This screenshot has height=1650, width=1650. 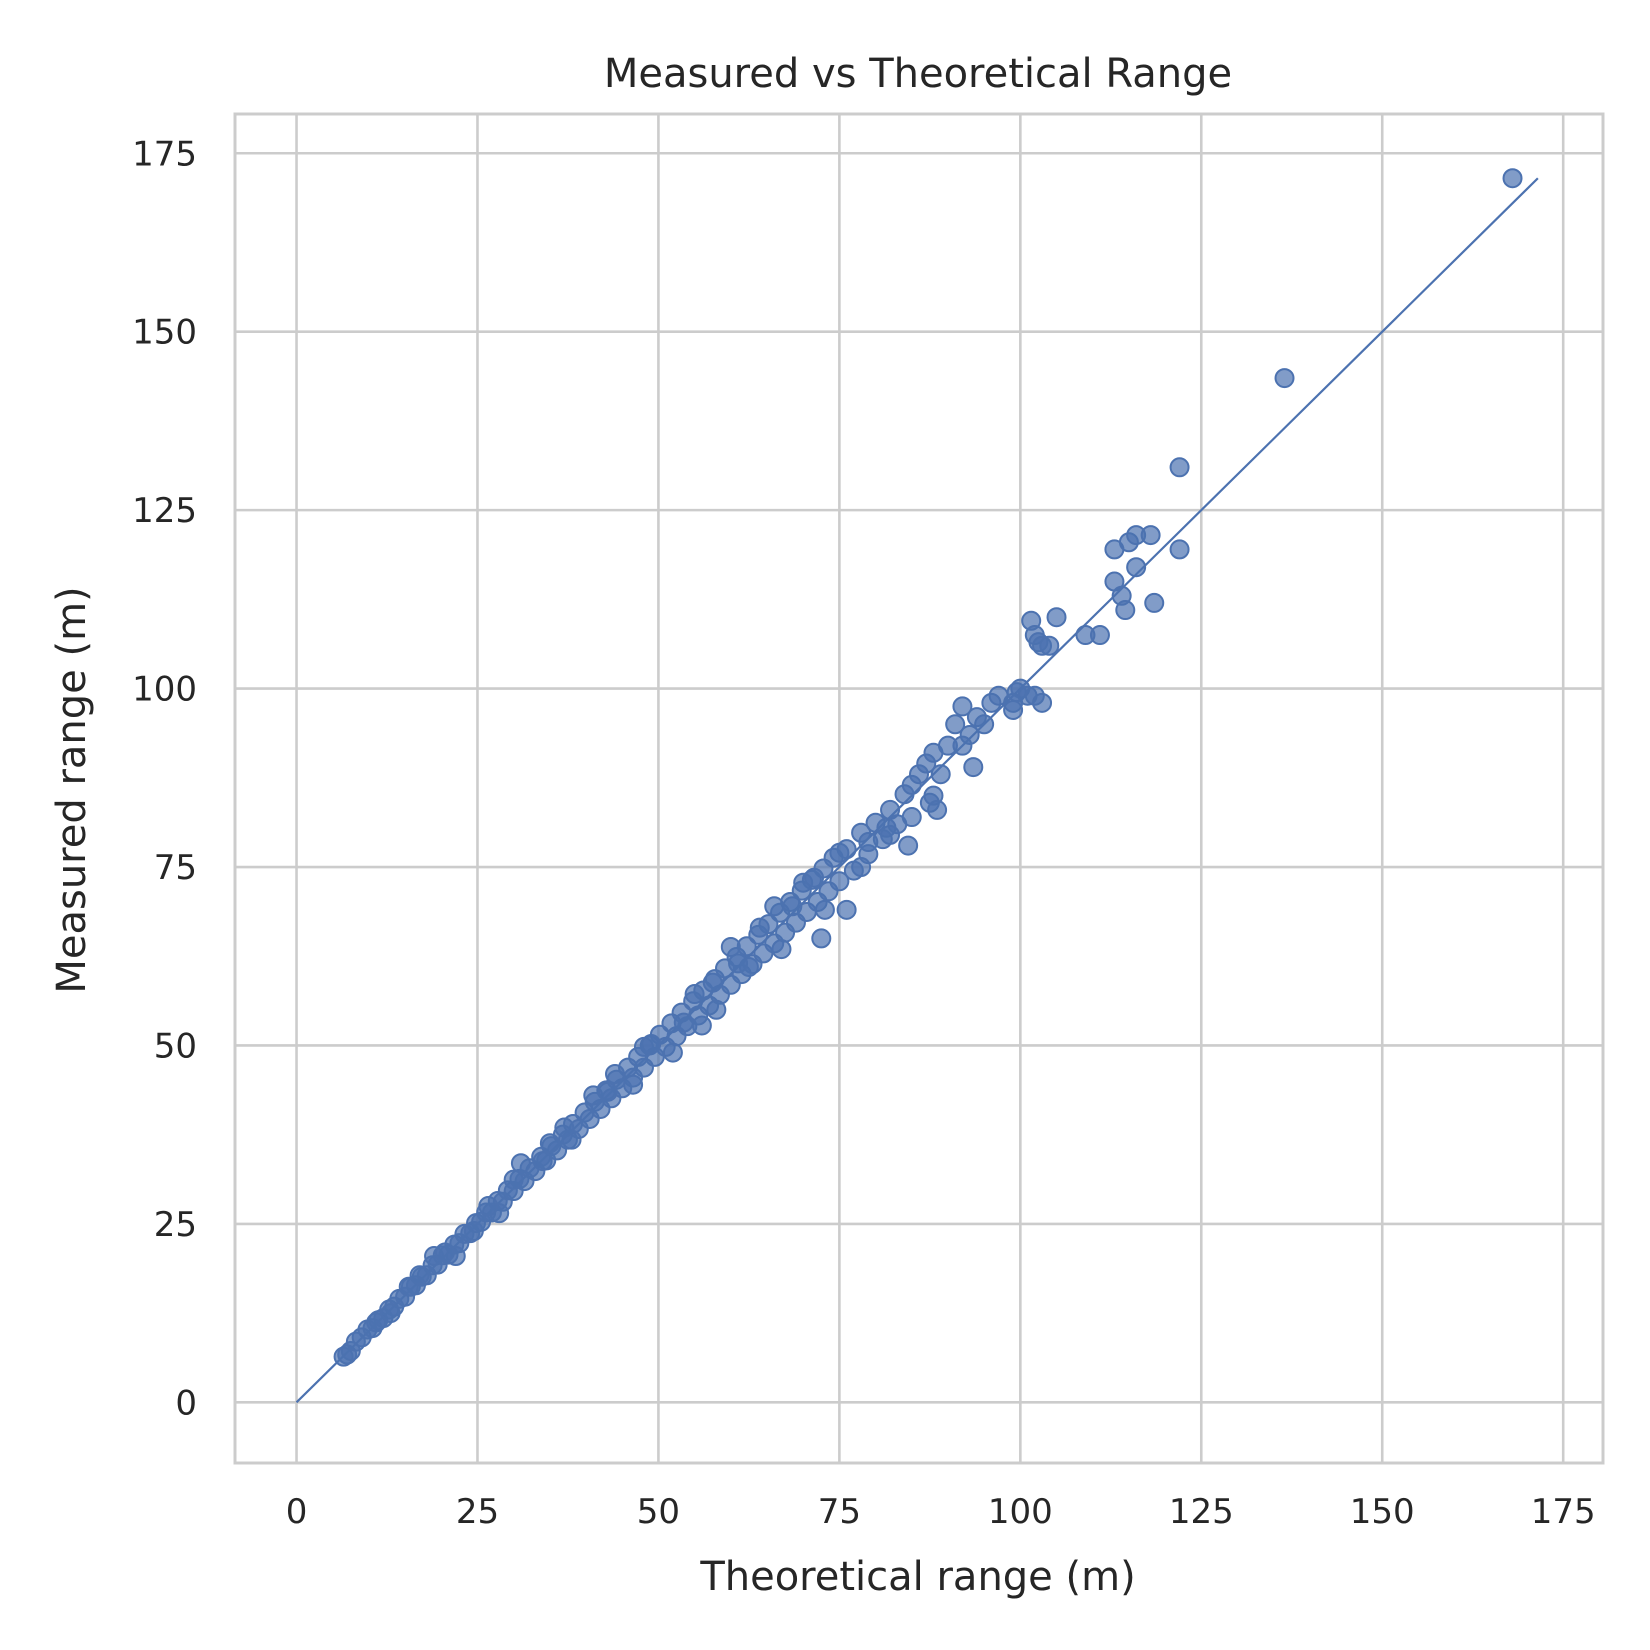 What do you see at coordinates (186, 1403) in the screenshot?
I see `y-tick-label: 0` at bounding box center [186, 1403].